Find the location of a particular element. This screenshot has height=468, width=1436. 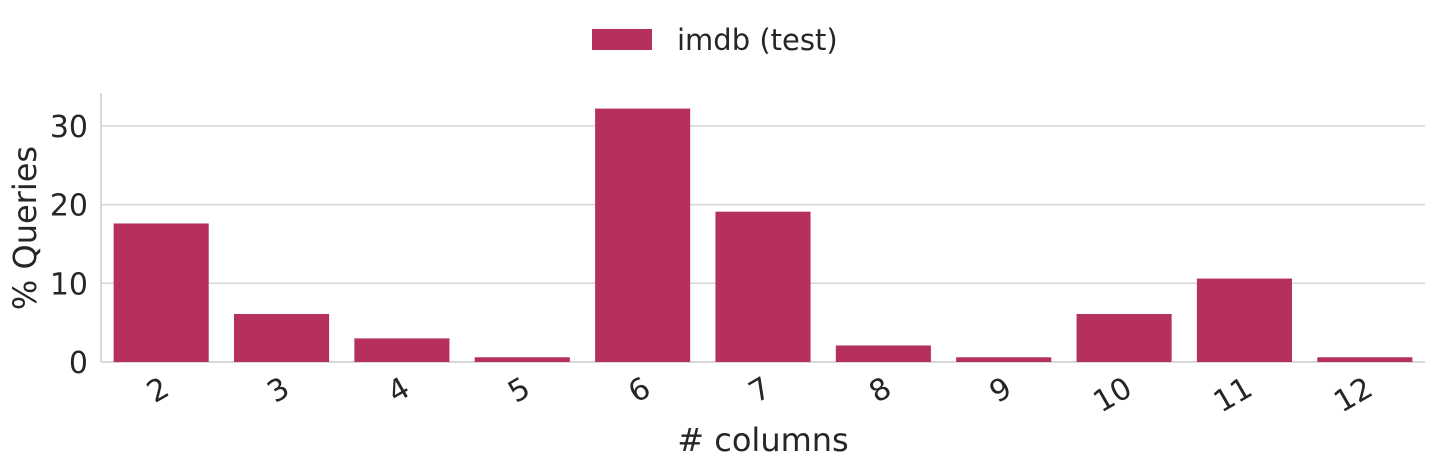

x-tick-label: 9 is located at coordinates (1001, 391).